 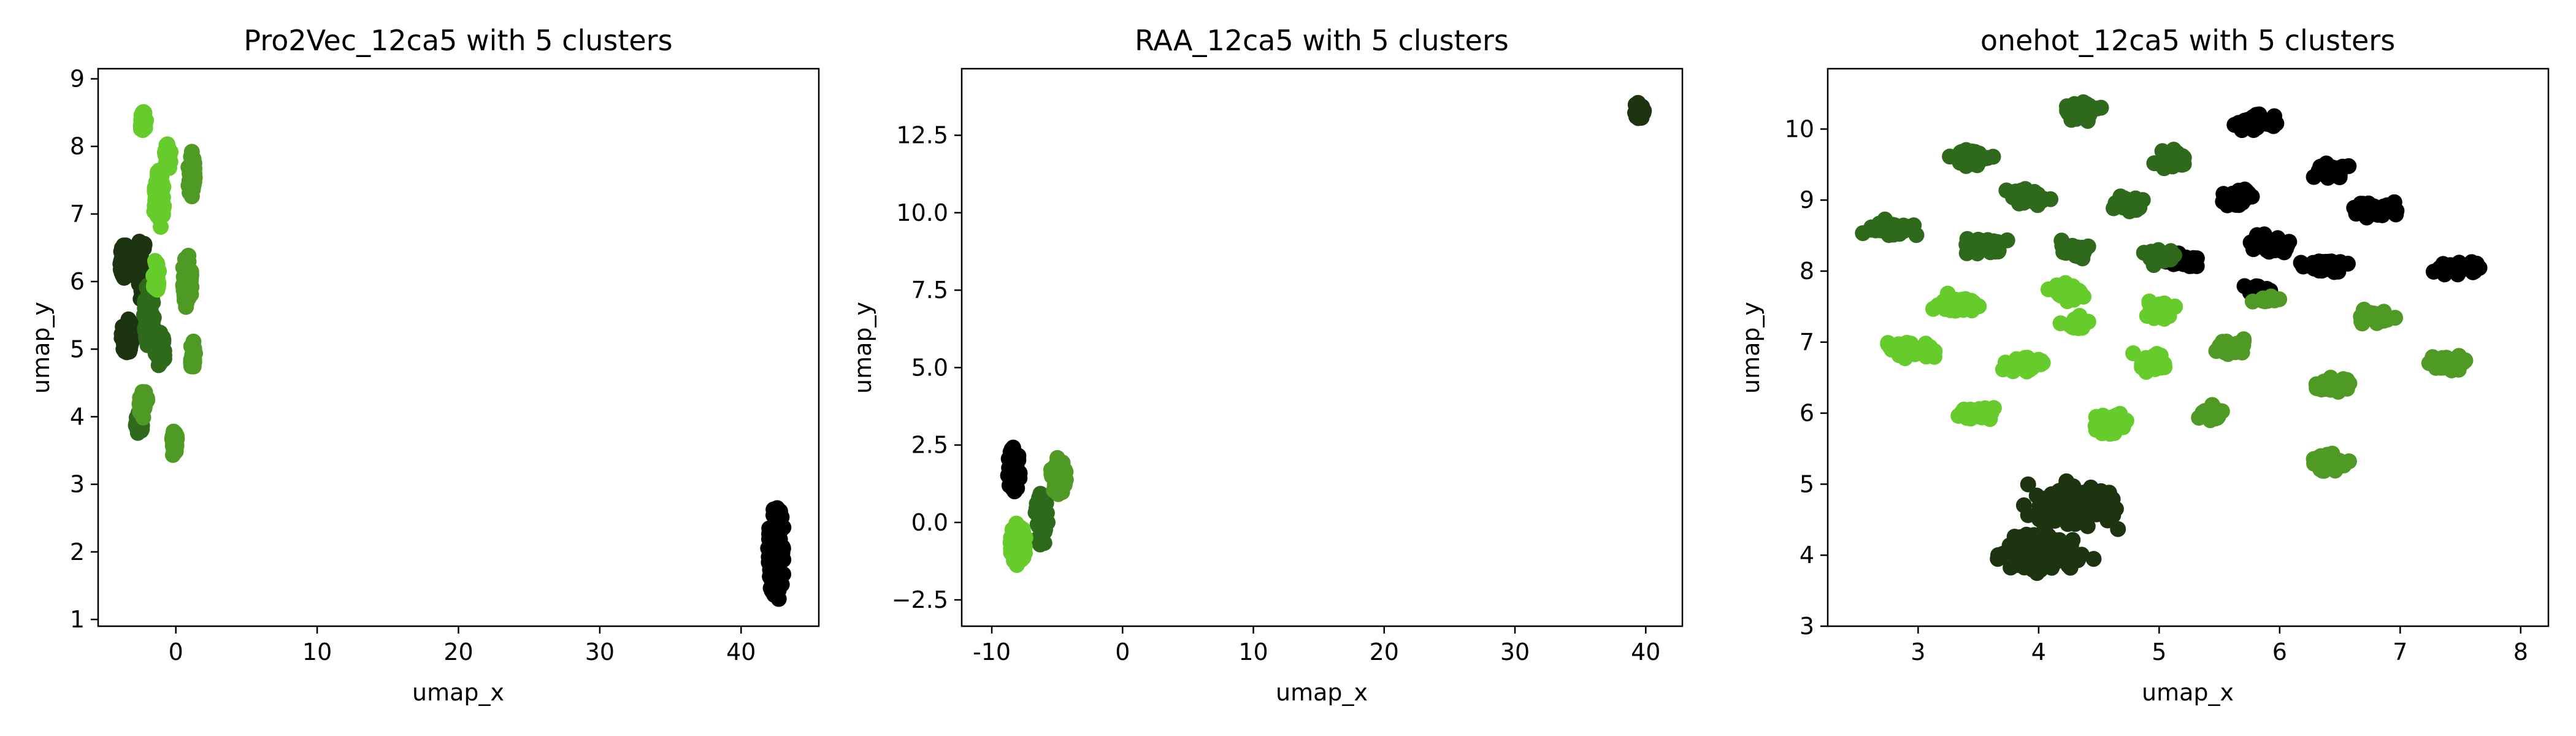 What do you see at coordinates (77, 552) in the screenshot?
I see `y-tick-label: 2` at bounding box center [77, 552].